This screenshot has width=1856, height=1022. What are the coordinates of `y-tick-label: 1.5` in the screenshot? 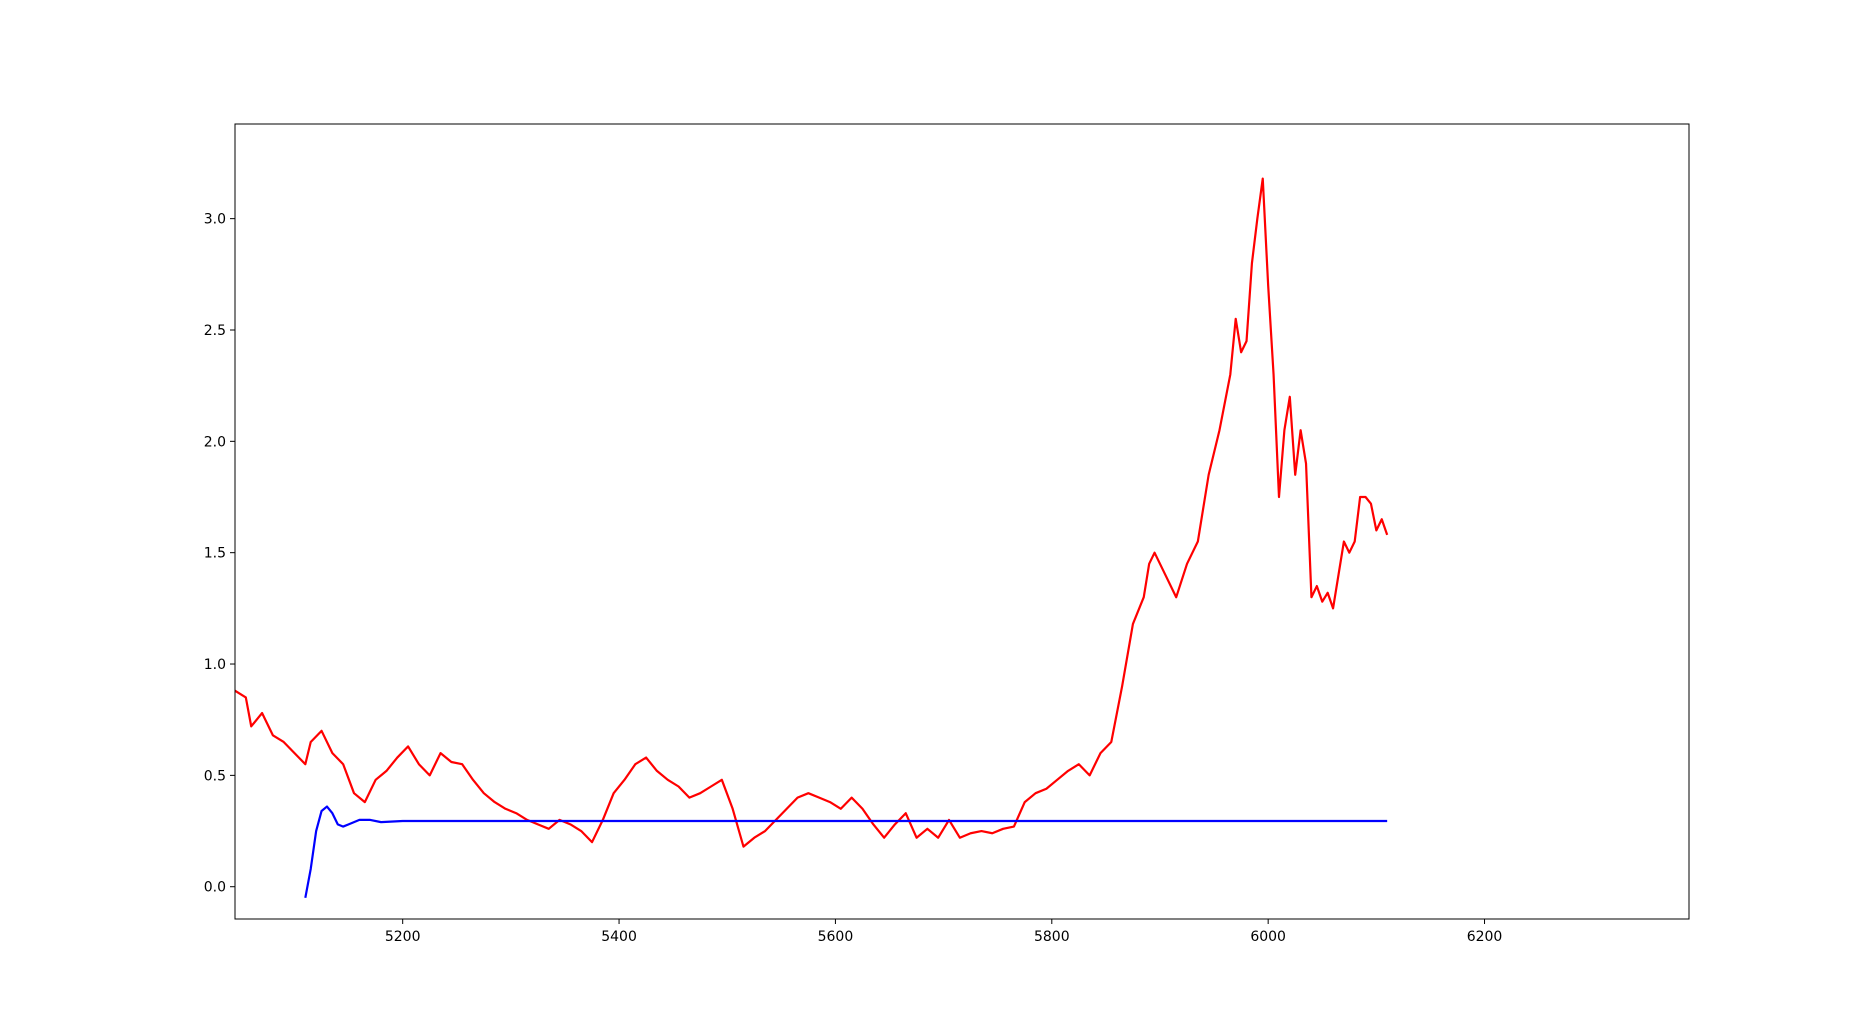 It's located at (215, 554).